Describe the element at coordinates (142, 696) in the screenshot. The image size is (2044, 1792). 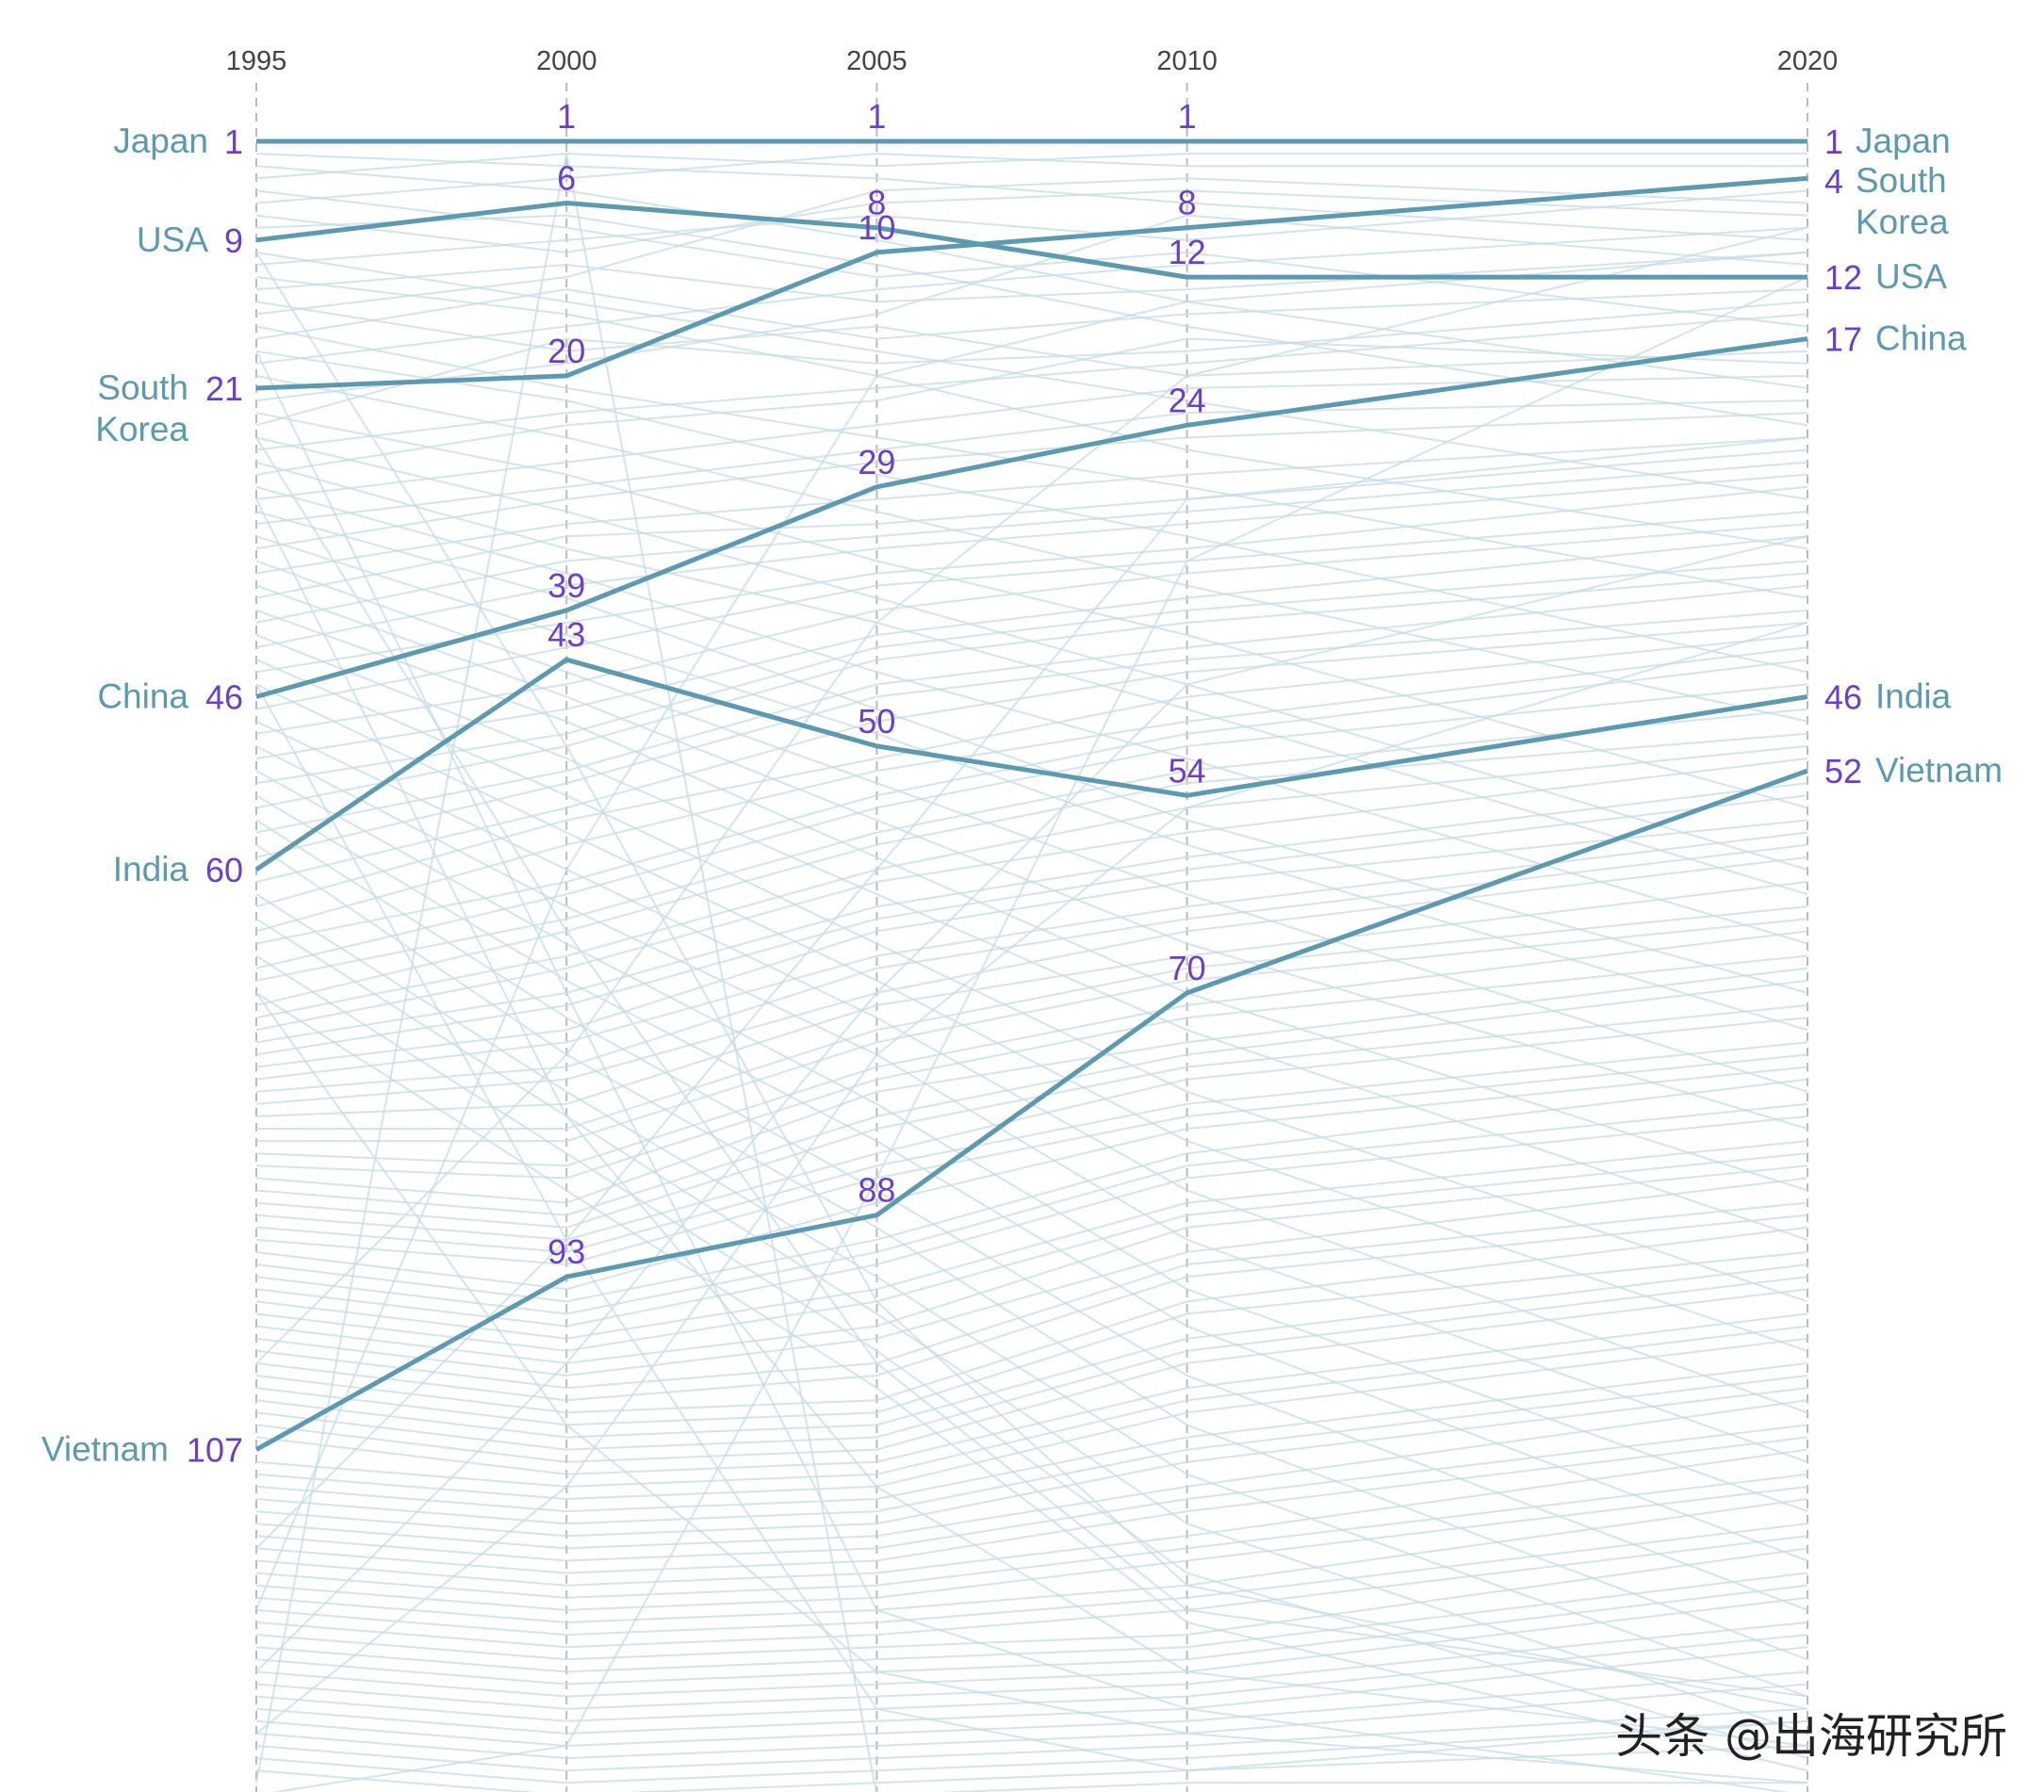
I see `left-name-china: China` at that location.